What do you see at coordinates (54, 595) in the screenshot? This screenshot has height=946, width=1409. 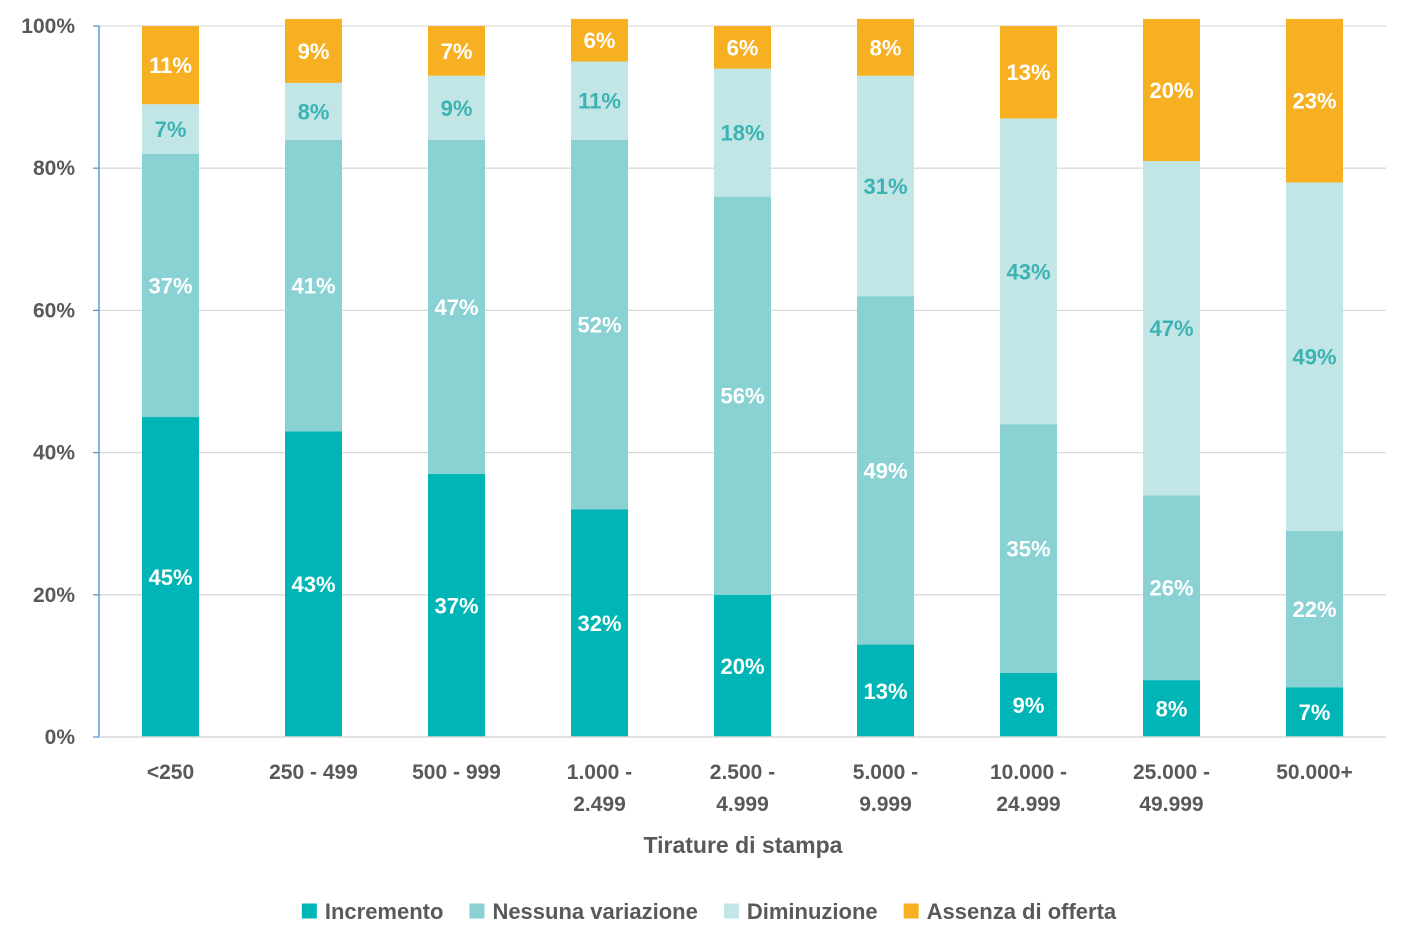 I see `y-tick-label: 20%` at bounding box center [54, 595].